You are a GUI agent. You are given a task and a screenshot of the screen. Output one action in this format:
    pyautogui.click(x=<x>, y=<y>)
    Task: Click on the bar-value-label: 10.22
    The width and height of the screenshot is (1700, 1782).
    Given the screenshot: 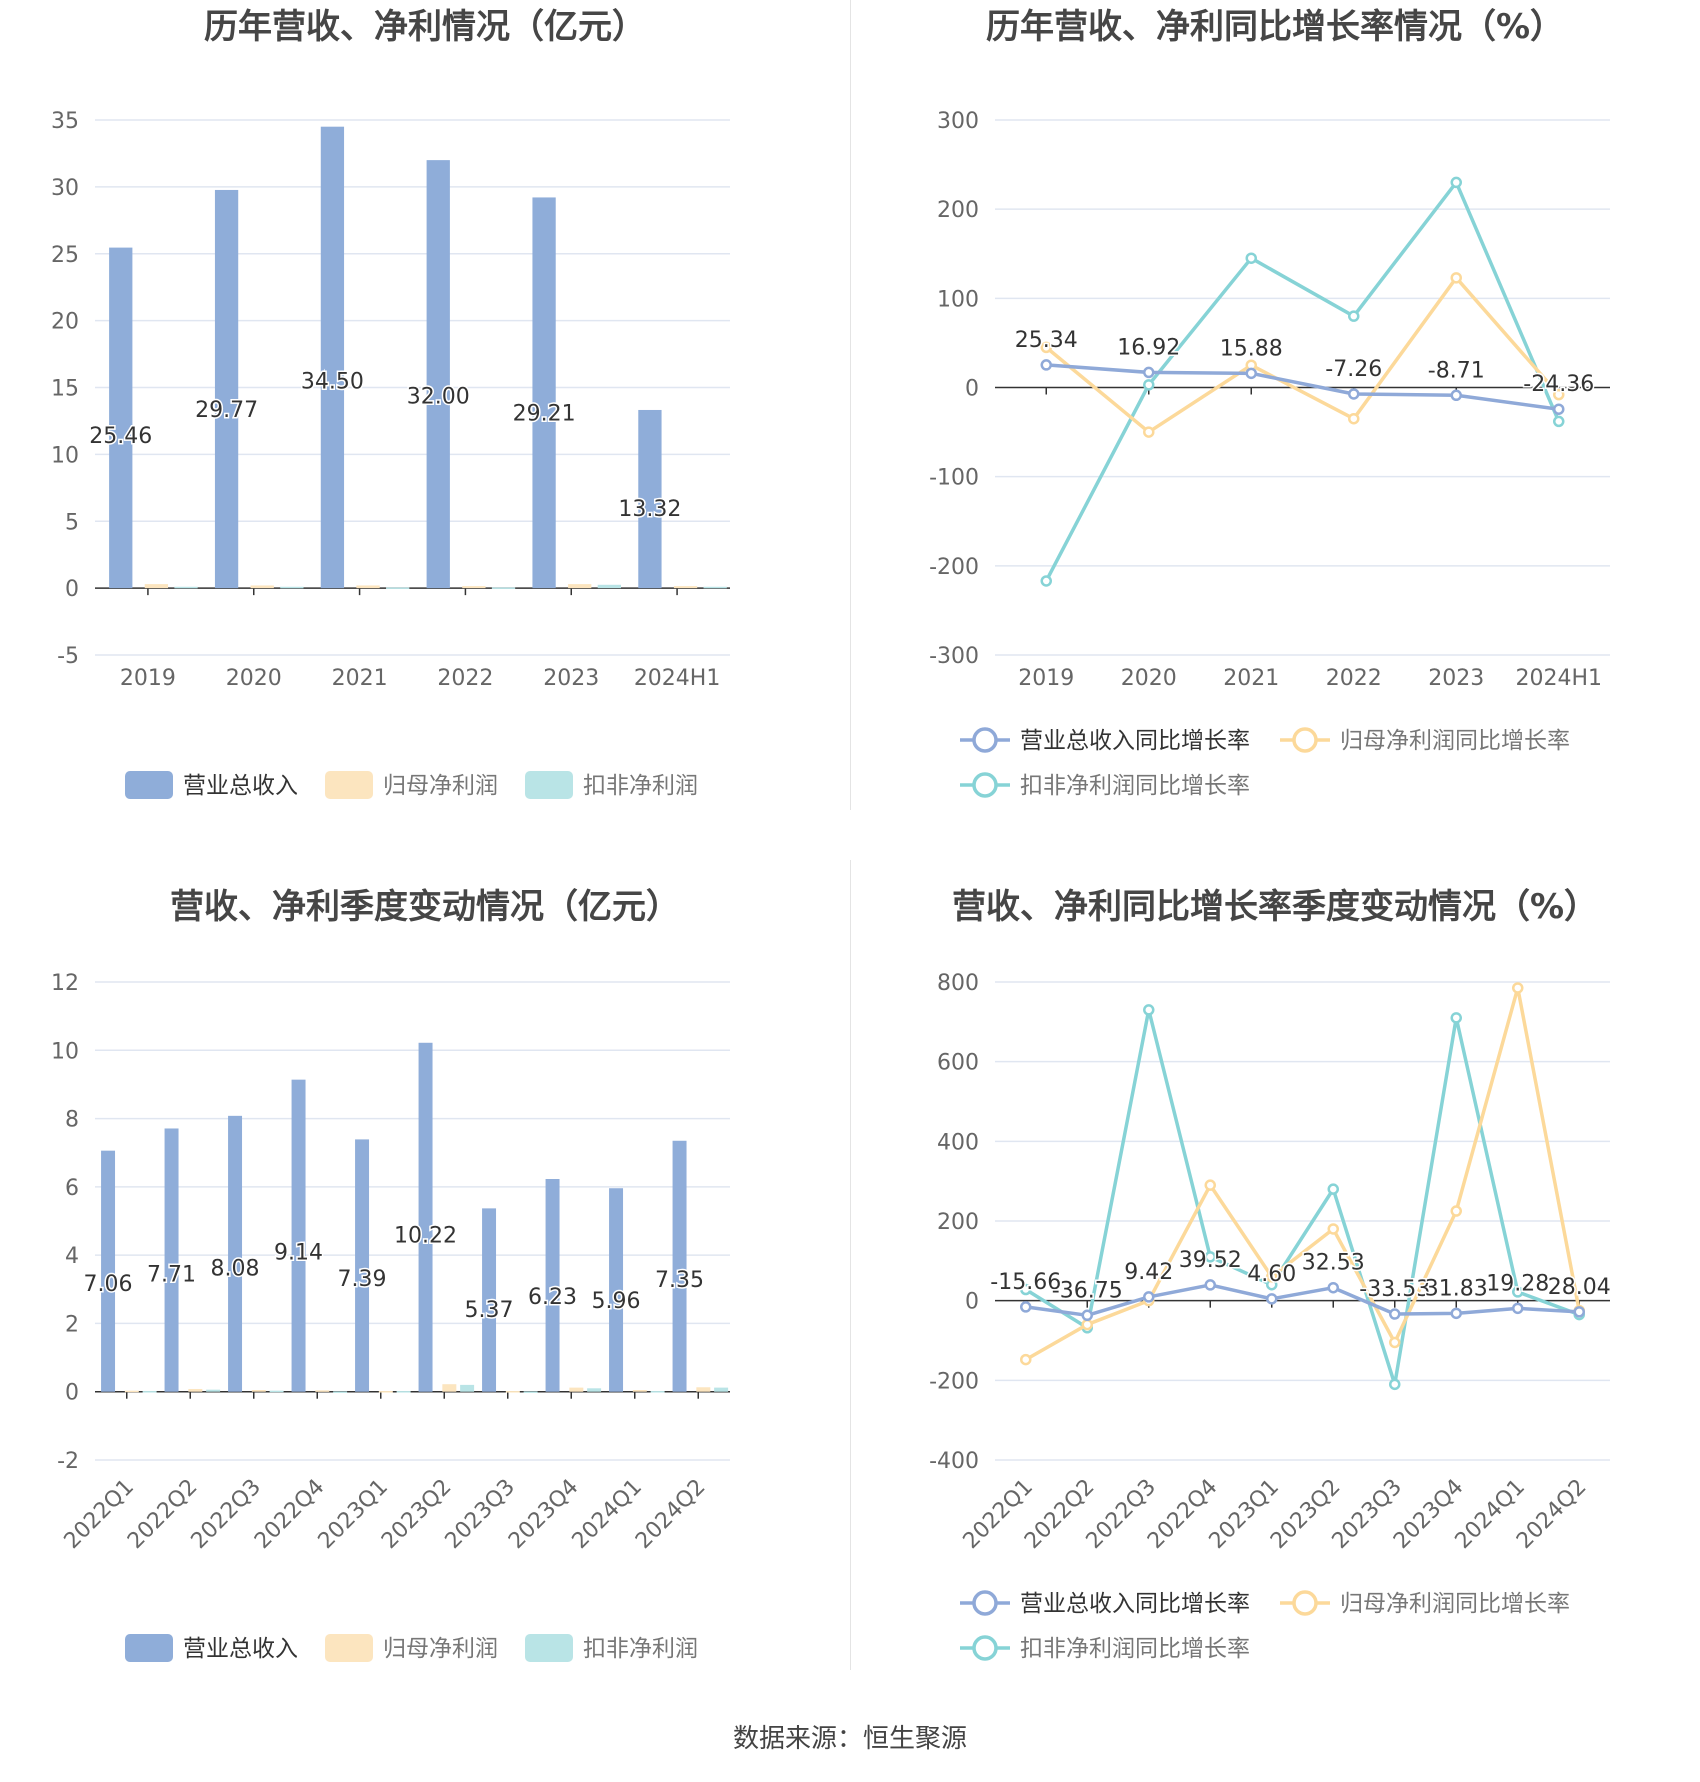 What is the action you would take?
    pyautogui.click(x=425, y=1236)
    